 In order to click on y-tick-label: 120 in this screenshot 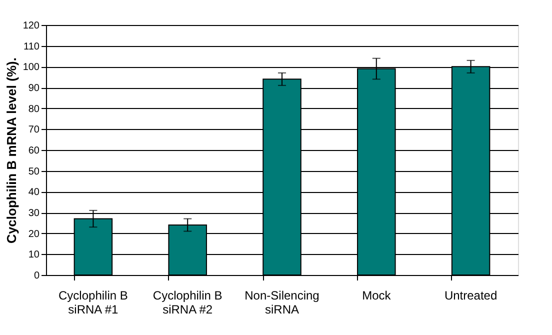, I will do `click(31, 26)`.